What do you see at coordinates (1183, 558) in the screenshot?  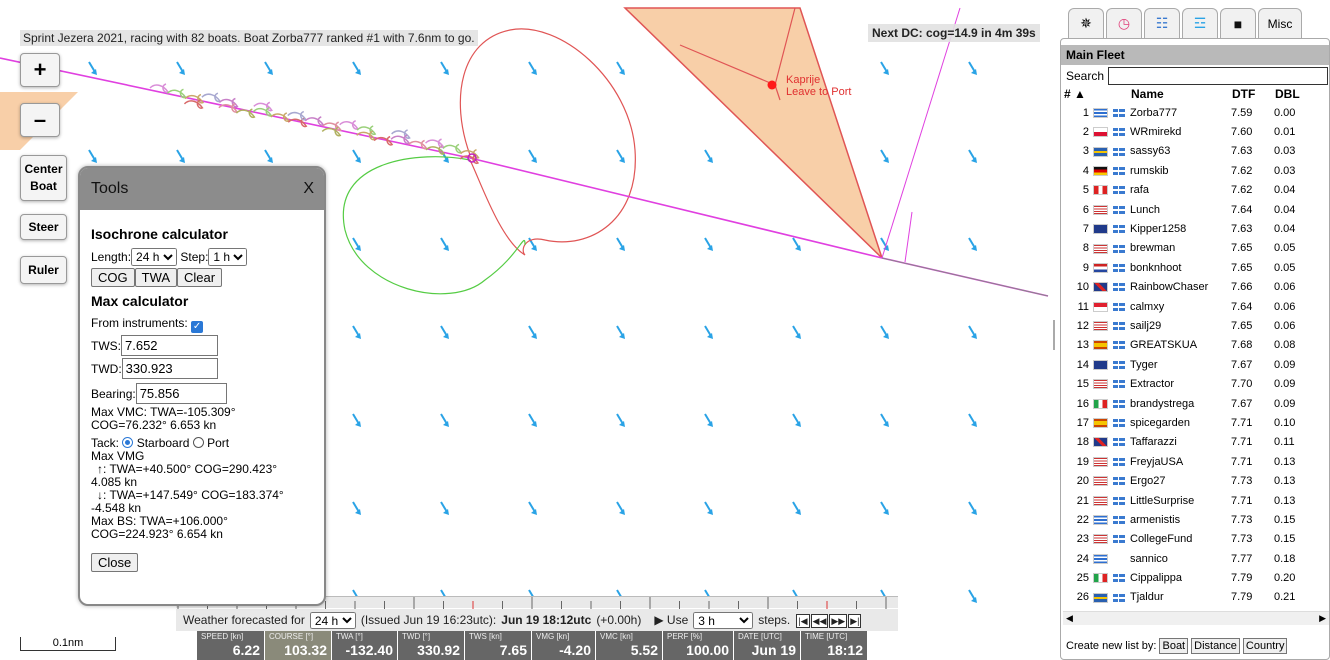 I see `fleet-row: 24 sannico 7.77 0.18` at bounding box center [1183, 558].